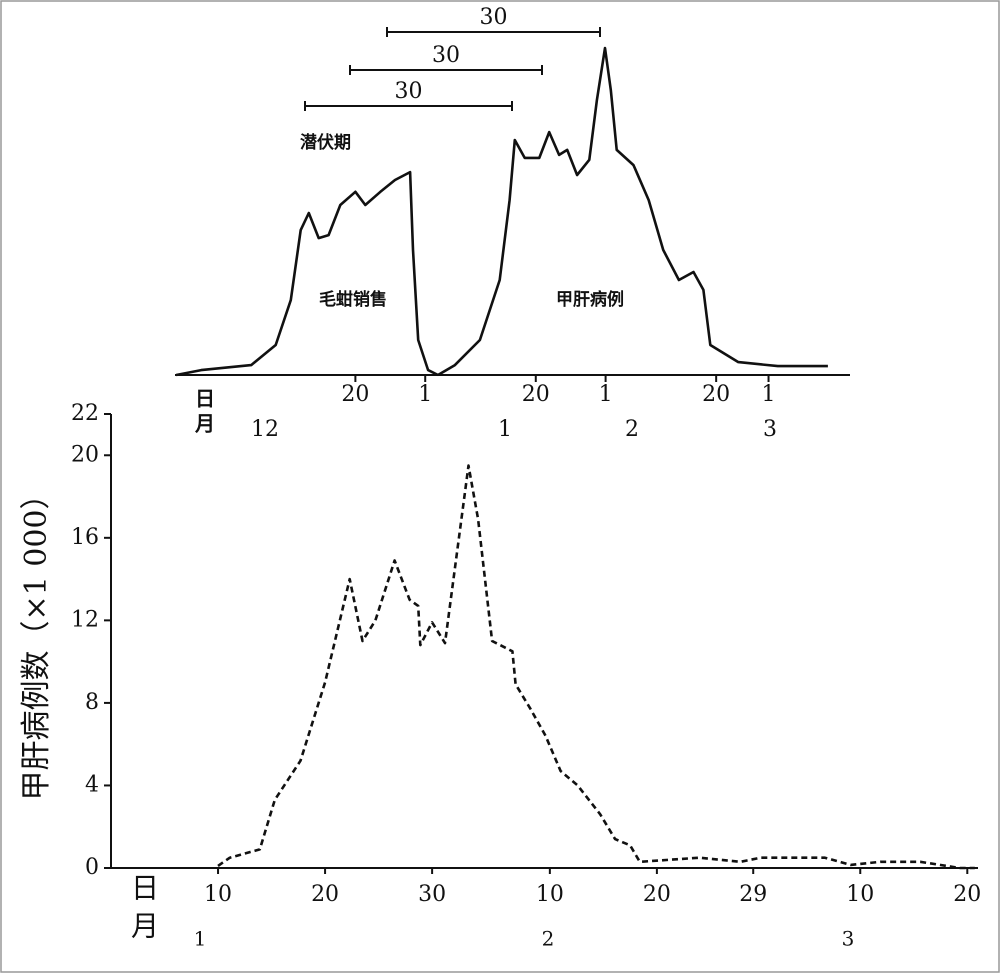  Describe the element at coordinates (353, 299) in the screenshot. I see `series-label: 毛蚶销售` at that location.